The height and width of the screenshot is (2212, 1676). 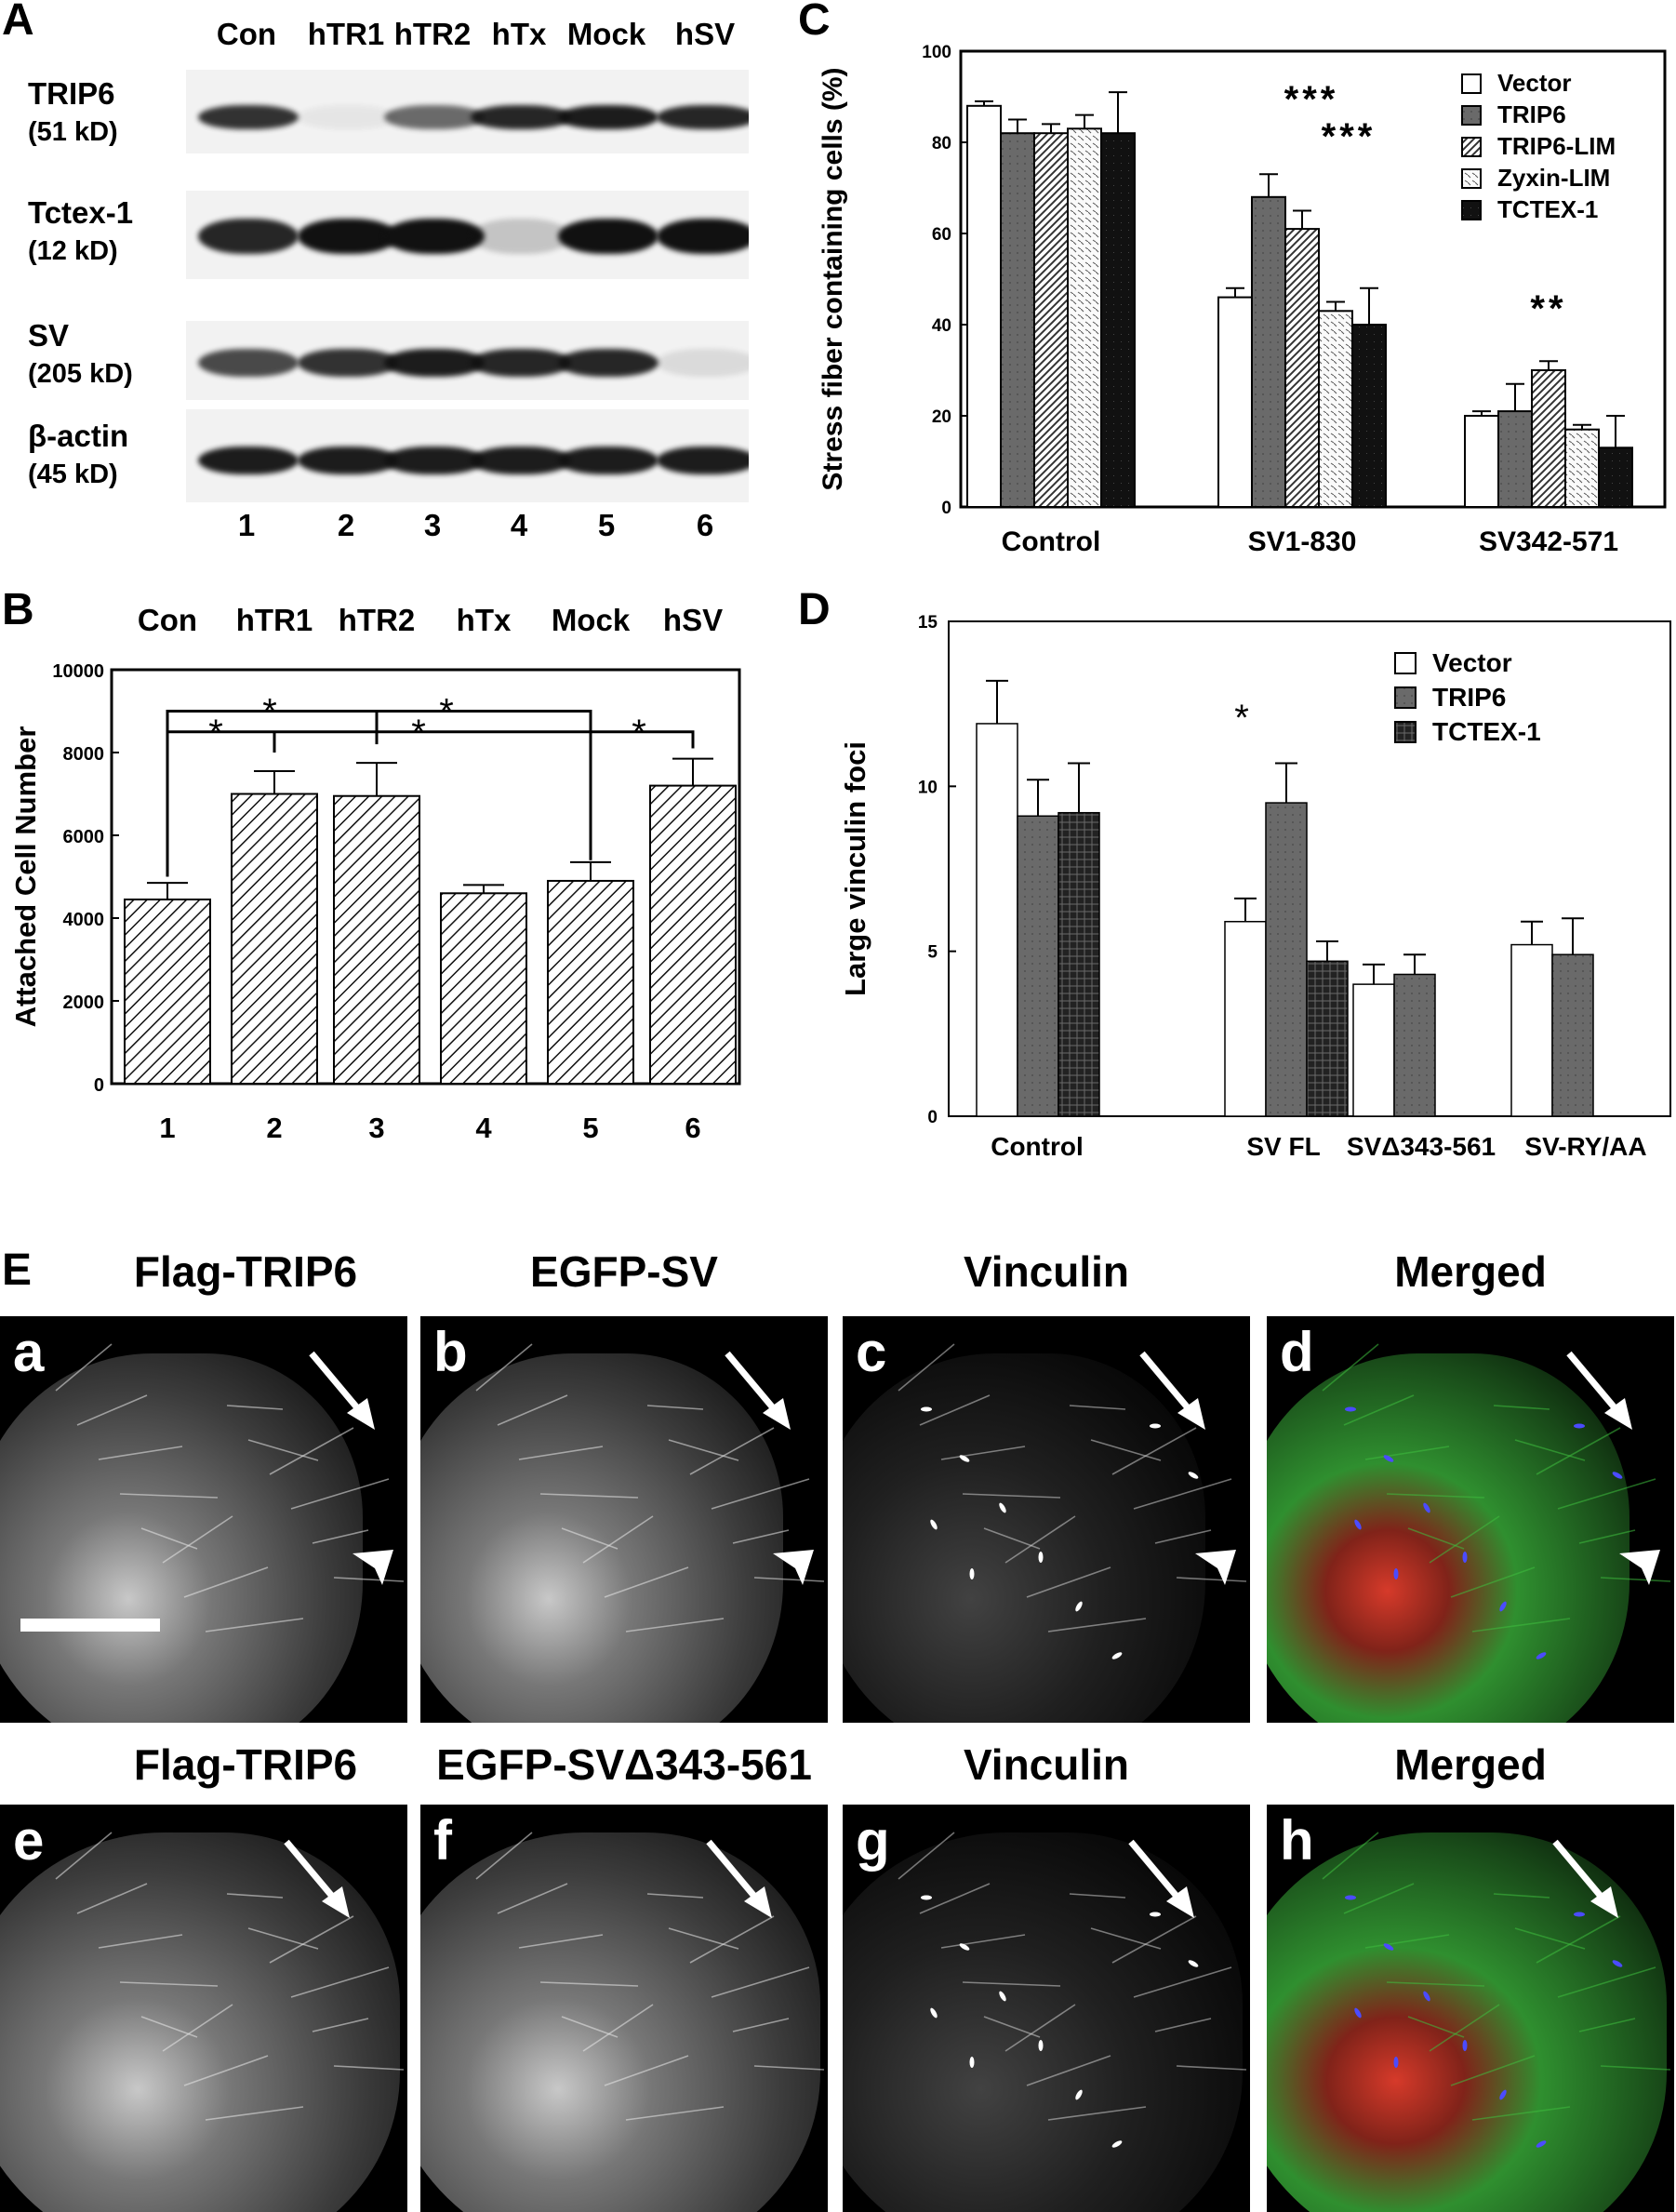 I want to click on blot-protein-name: Tctex-1, so click(x=81, y=212).